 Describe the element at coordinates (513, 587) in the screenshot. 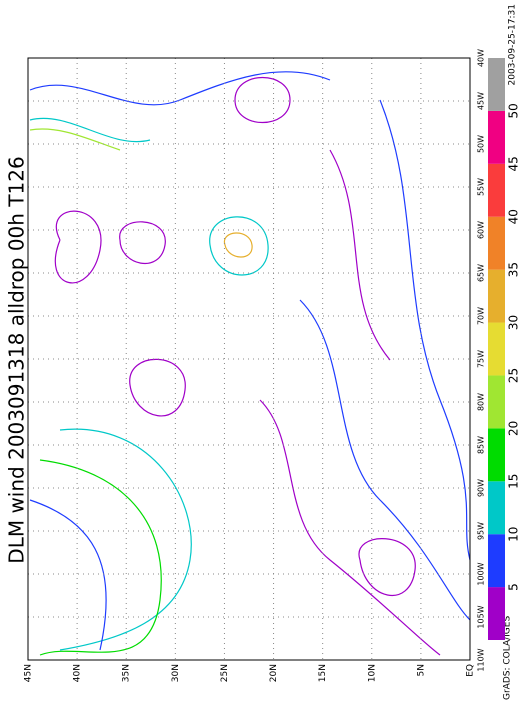

I see `colorbar-label: 5` at that location.